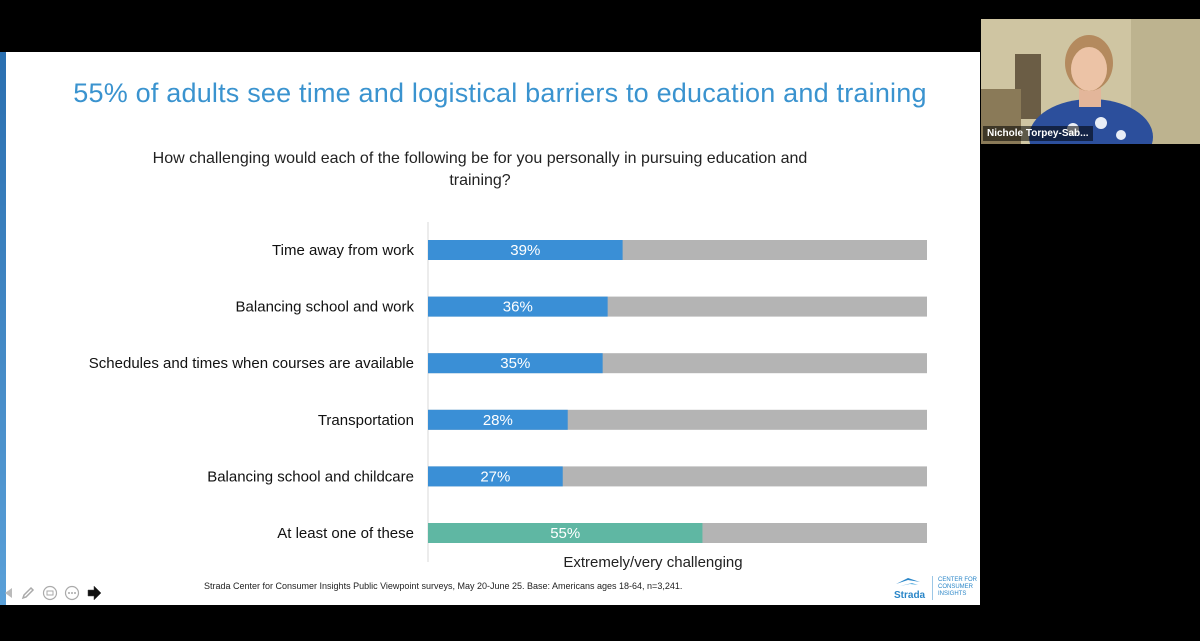 The height and width of the screenshot is (641, 1200). What do you see at coordinates (62, 596) in the screenshot?
I see `presentation-toolbar` at bounding box center [62, 596].